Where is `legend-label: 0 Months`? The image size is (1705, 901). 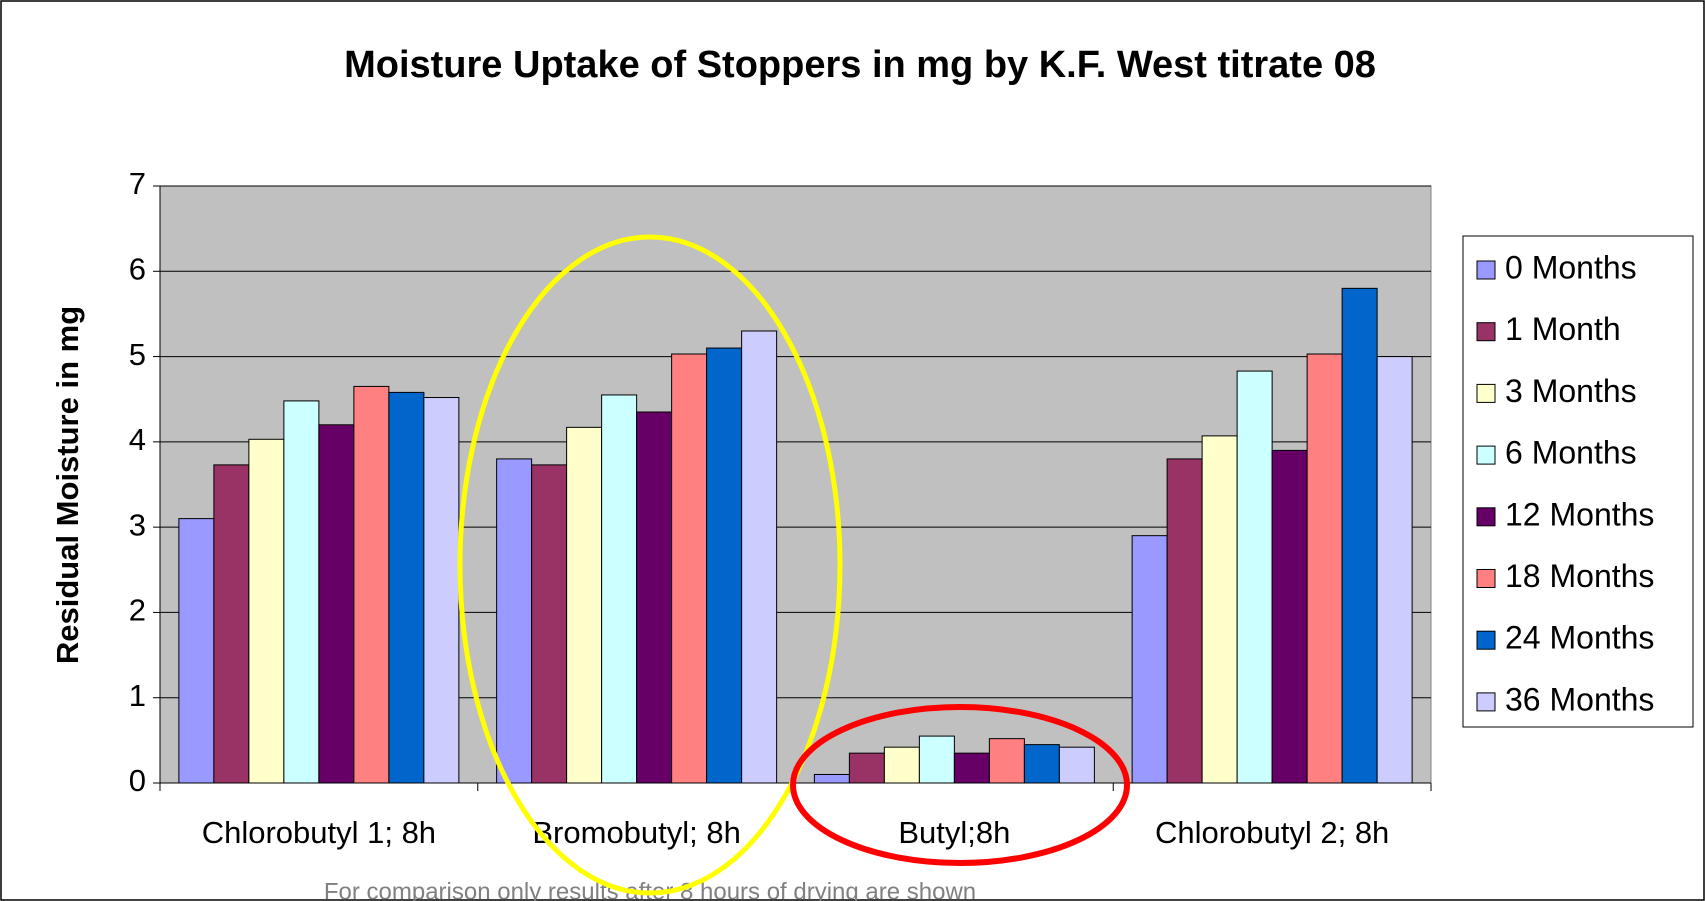 legend-label: 0 Months is located at coordinates (1571, 267).